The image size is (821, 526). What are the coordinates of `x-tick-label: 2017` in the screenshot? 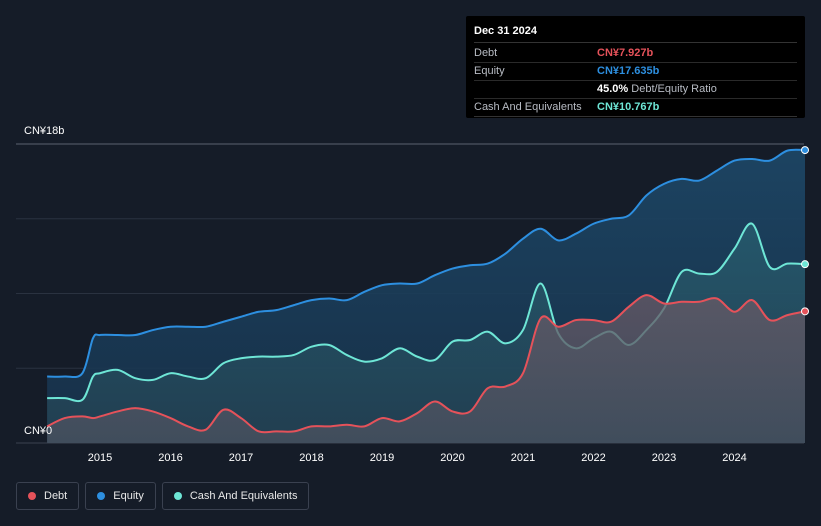 It's located at (241, 458).